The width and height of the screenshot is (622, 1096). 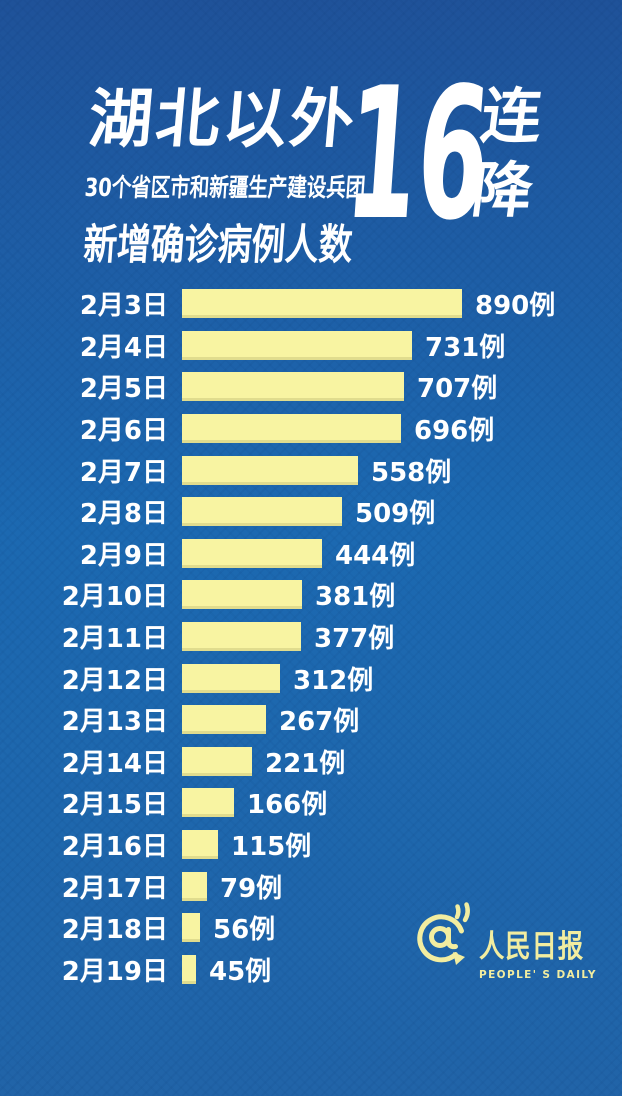 I want to click on date-label: 2月10日, so click(x=114, y=597).